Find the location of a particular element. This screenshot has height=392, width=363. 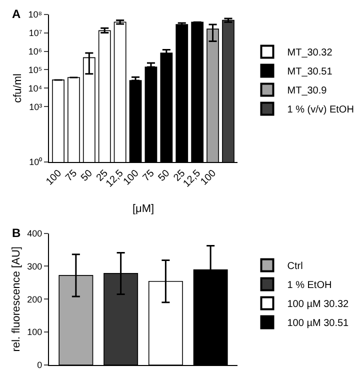

y-tick-label: 10⁵ is located at coordinates (35, 69).